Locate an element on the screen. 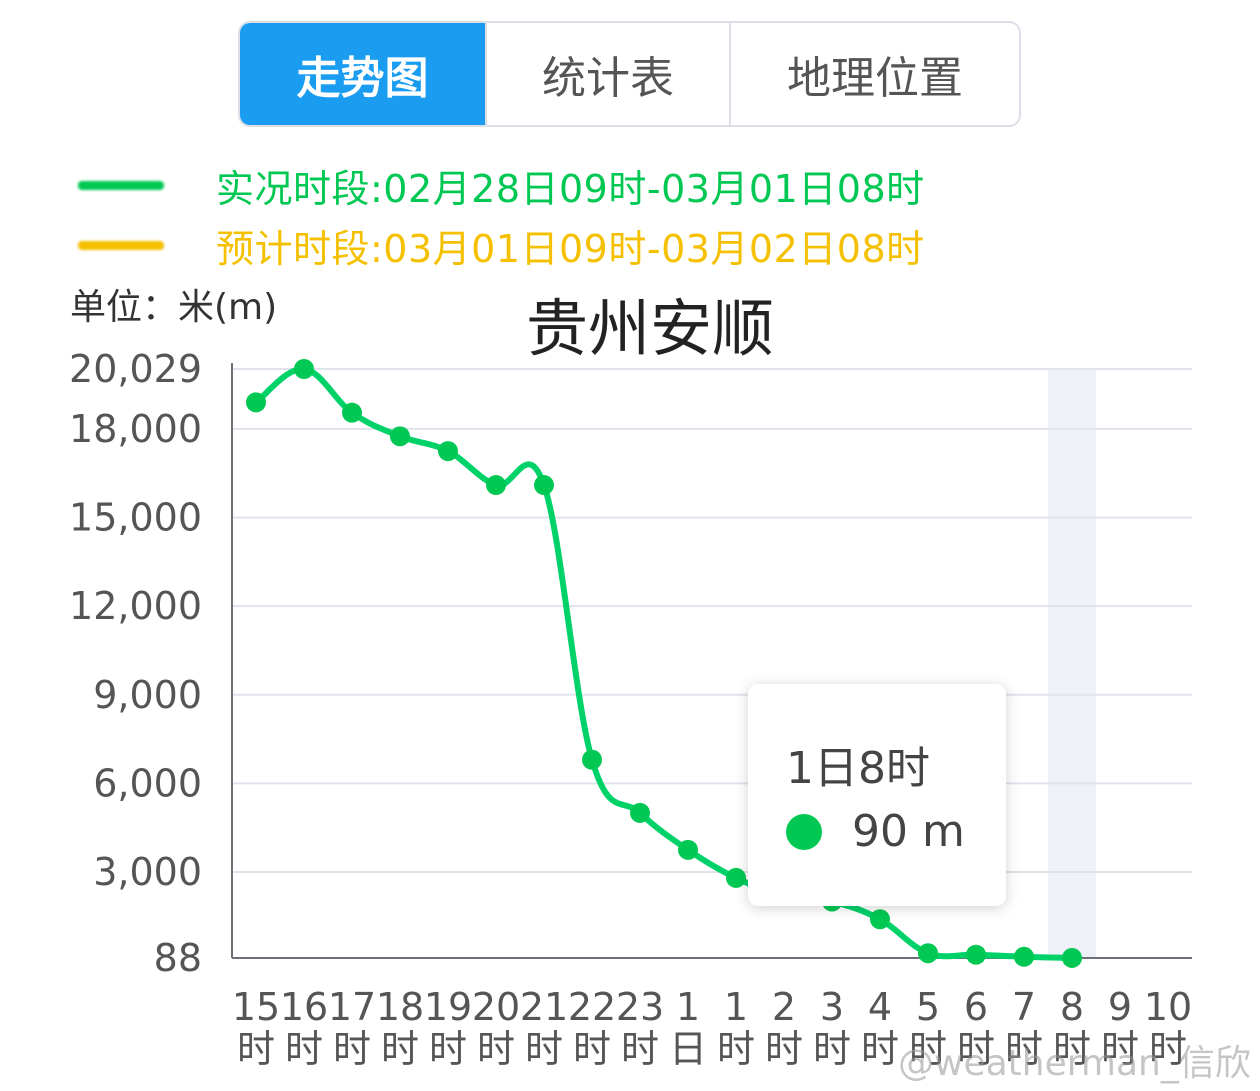 This screenshot has height=1091, width=1260. x-tick-label: 18 is located at coordinates (400, 1007).